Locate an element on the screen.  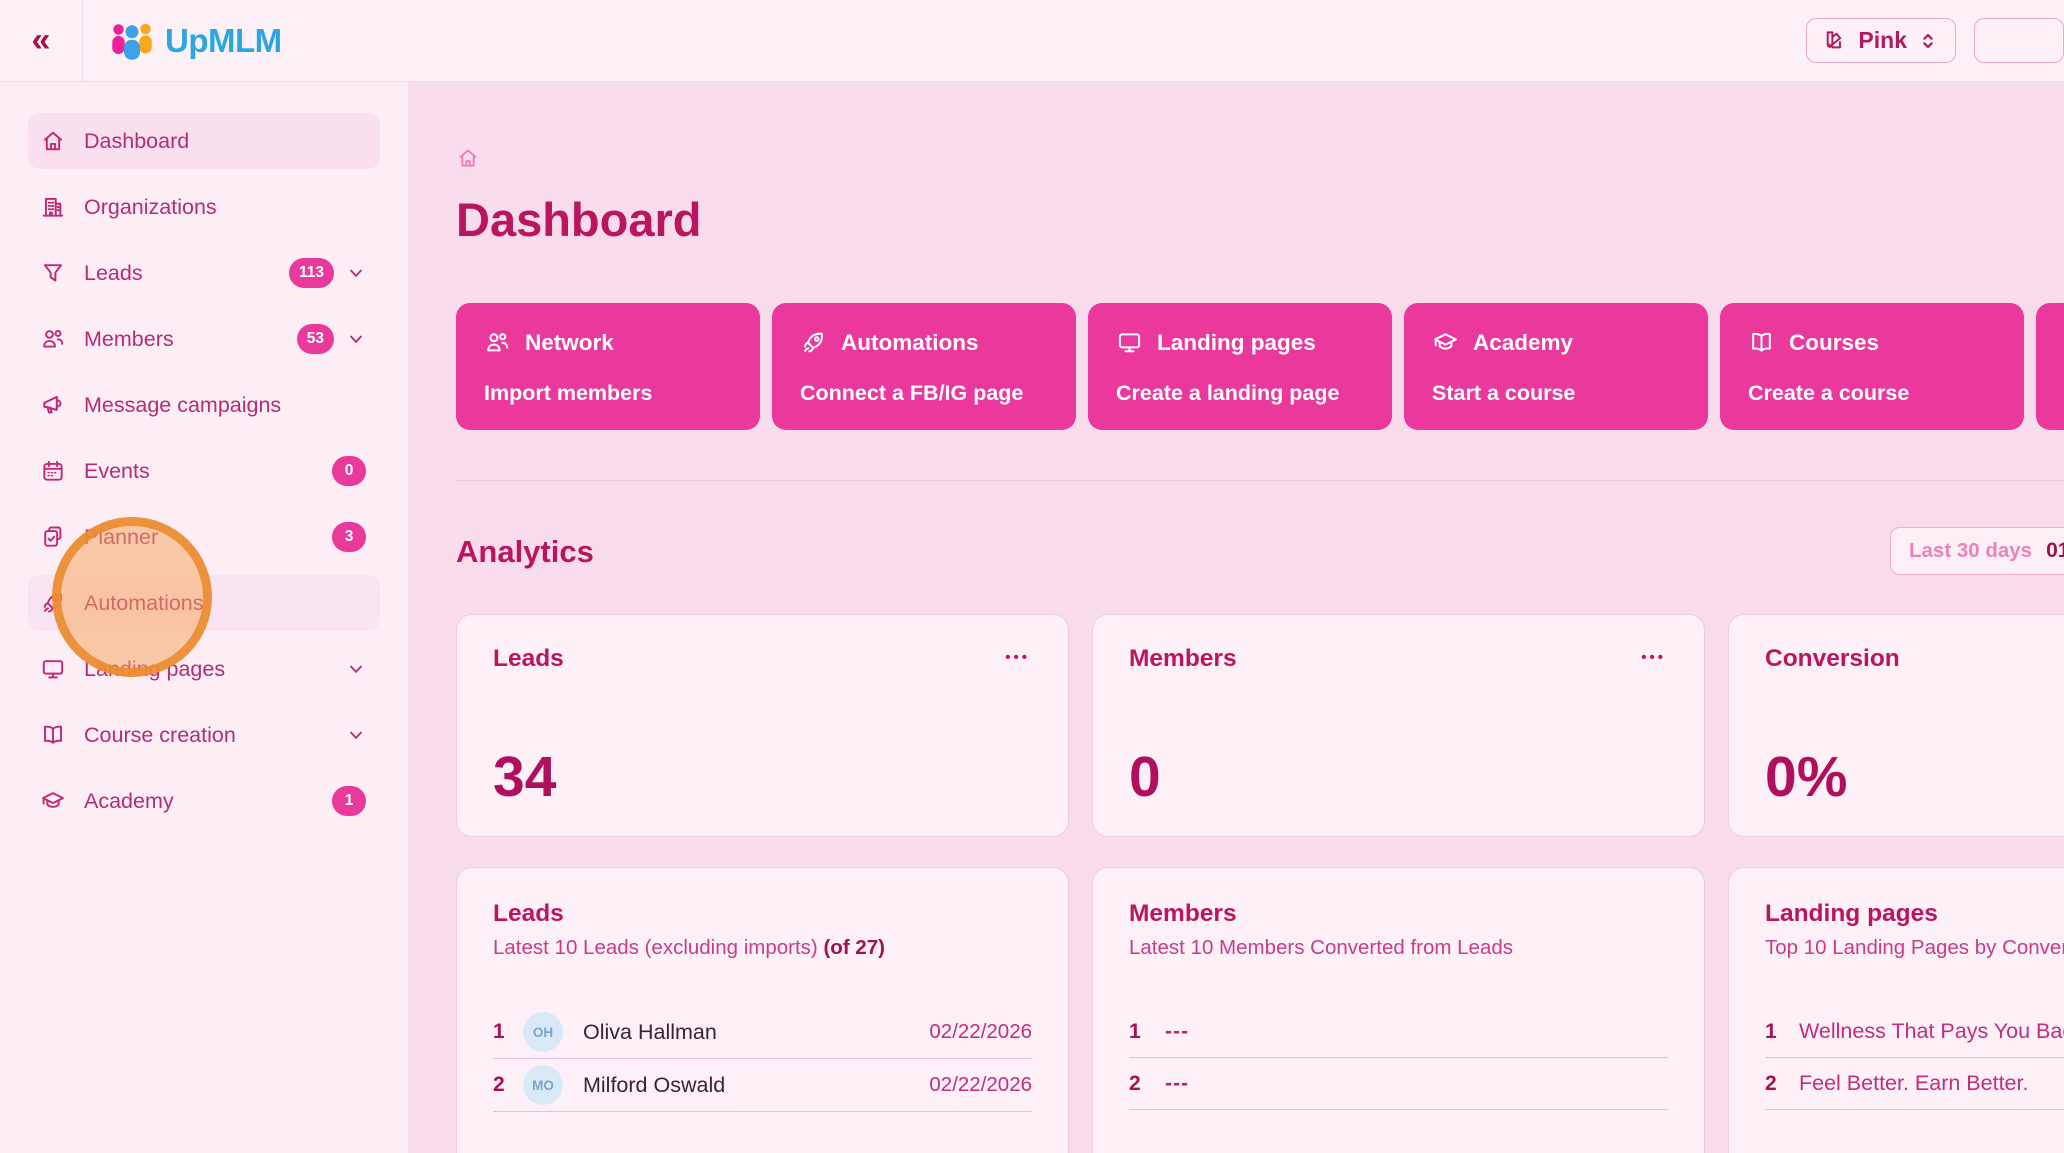
academy-count-badge: 1 is located at coordinates (349, 801).